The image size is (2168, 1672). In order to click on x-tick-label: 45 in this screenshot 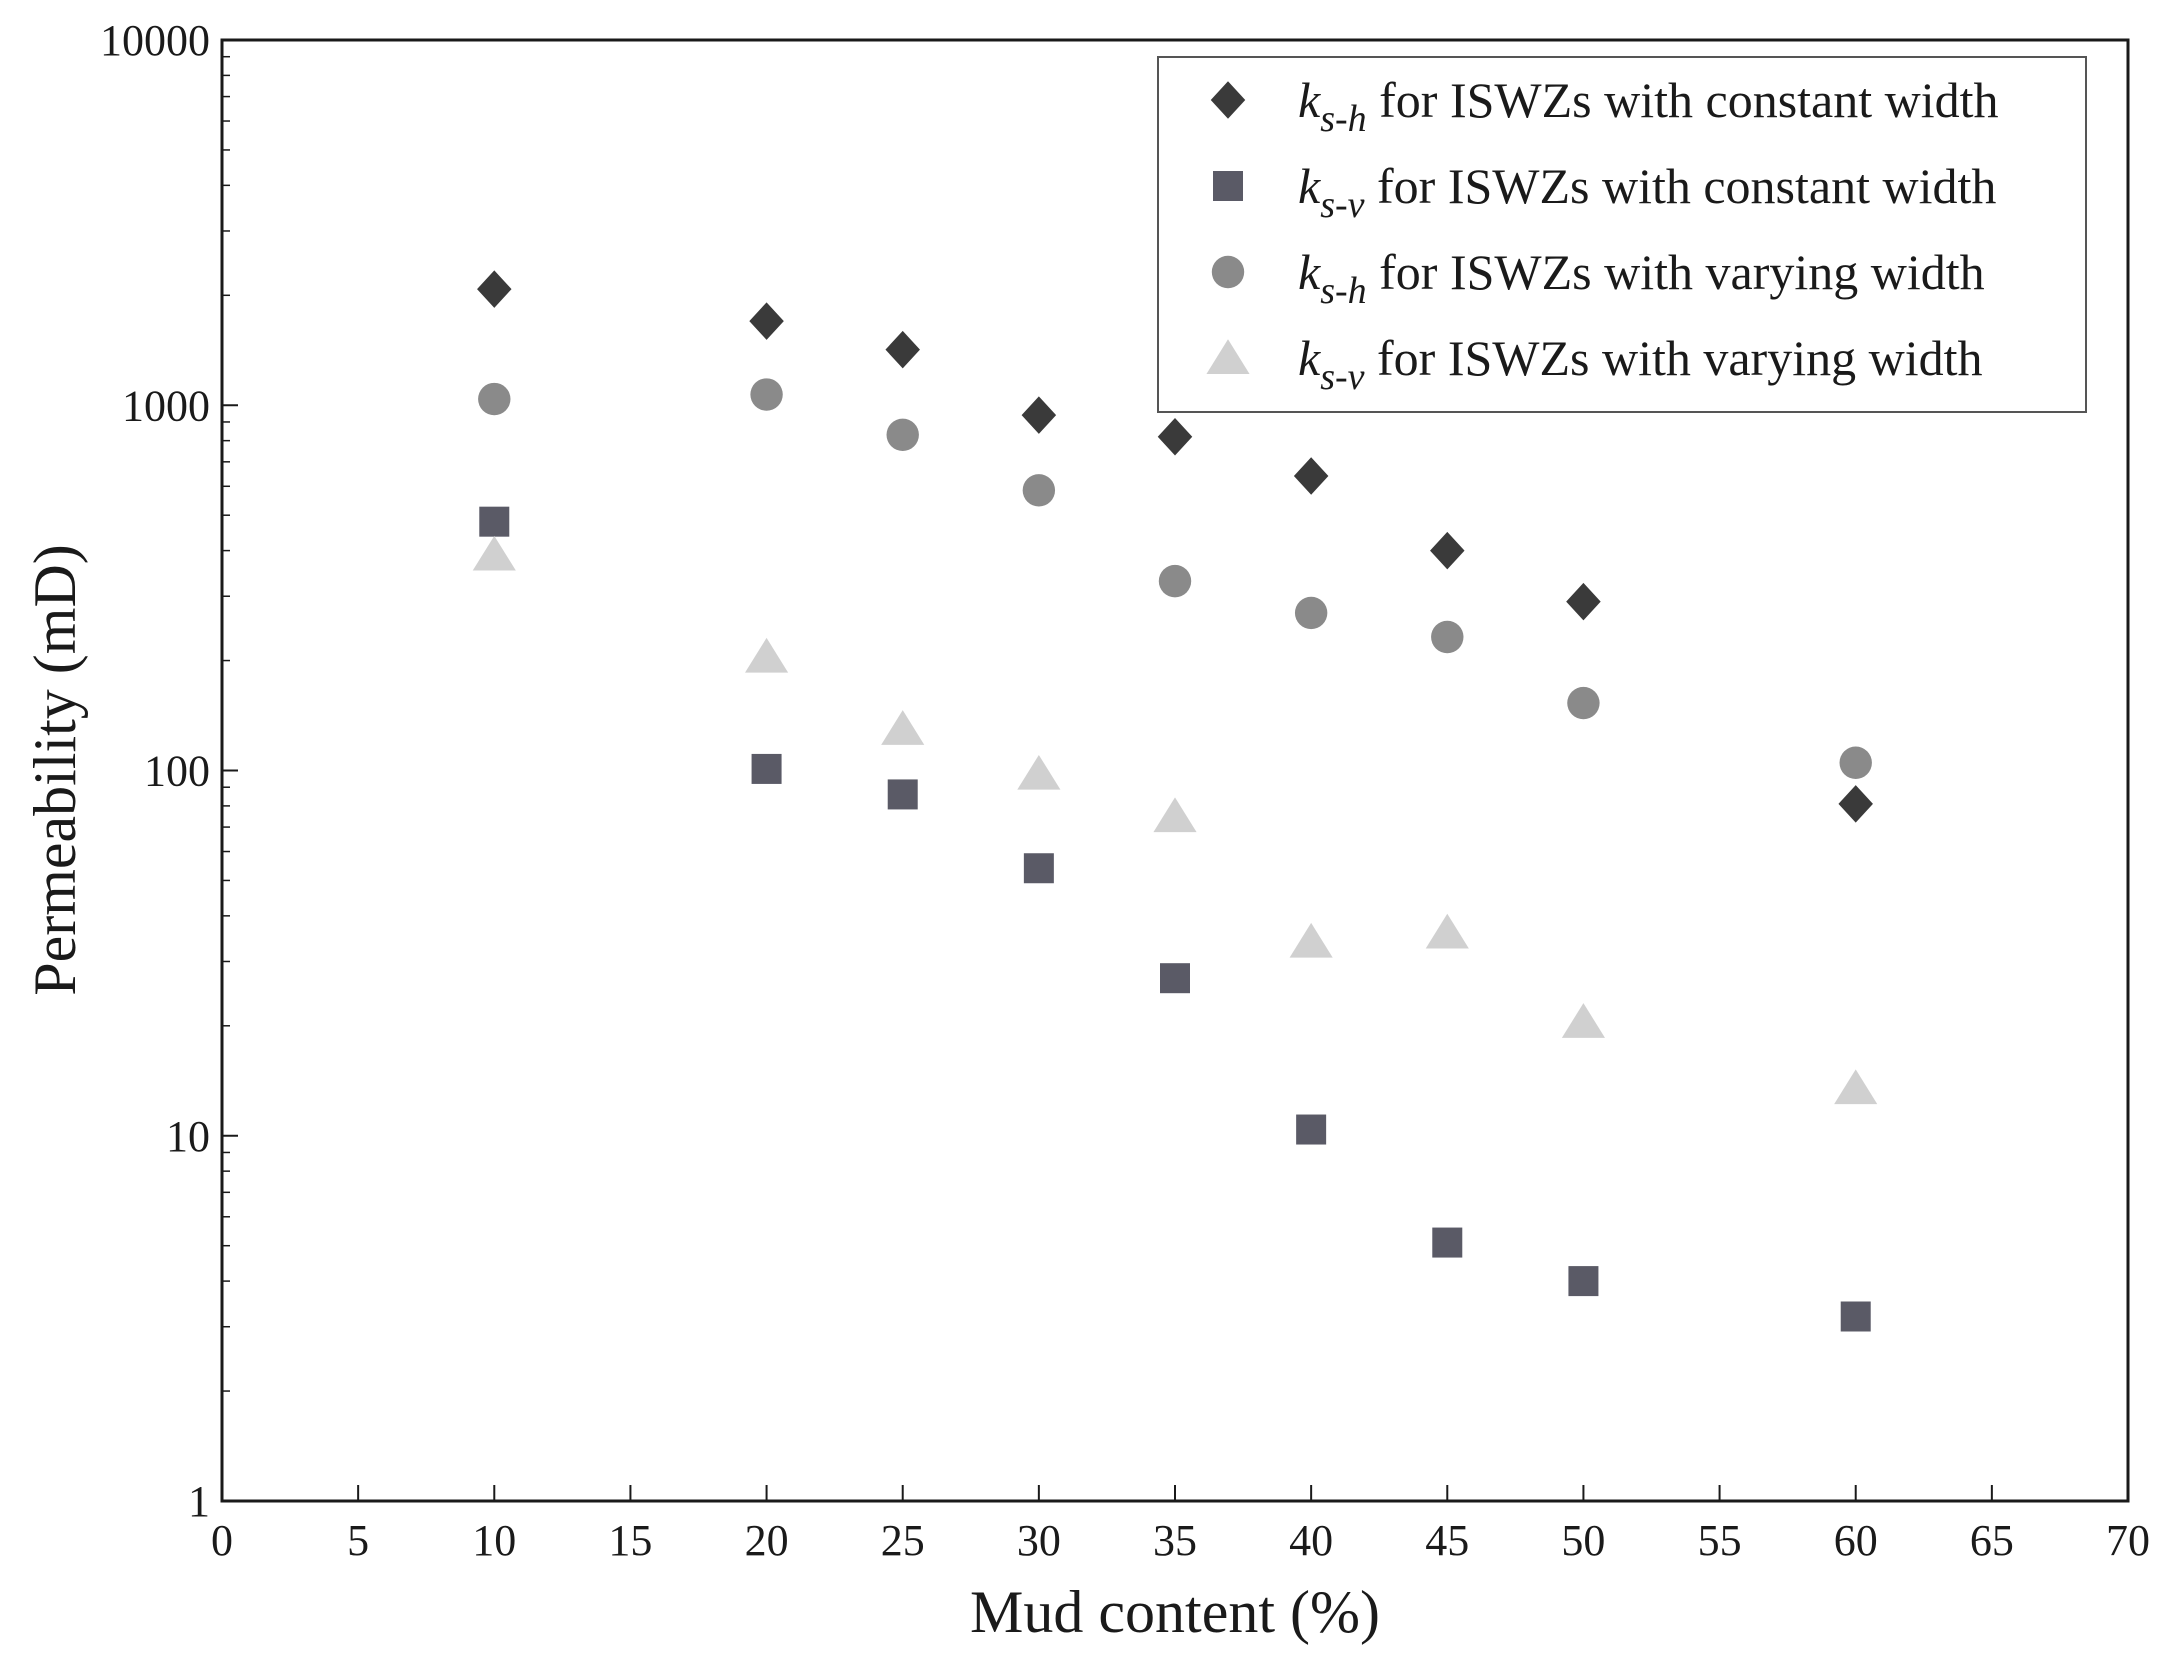, I will do `click(1447, 1540)`.